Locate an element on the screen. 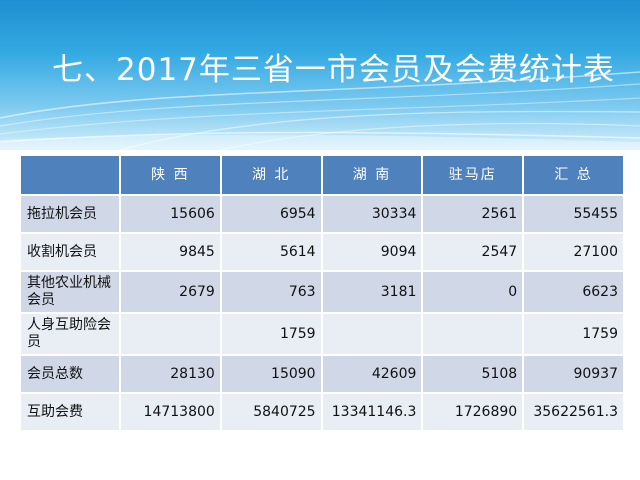 This screenshot has width=640, height=480. column-header: 汇 总 is located at coordinates (573, 175).